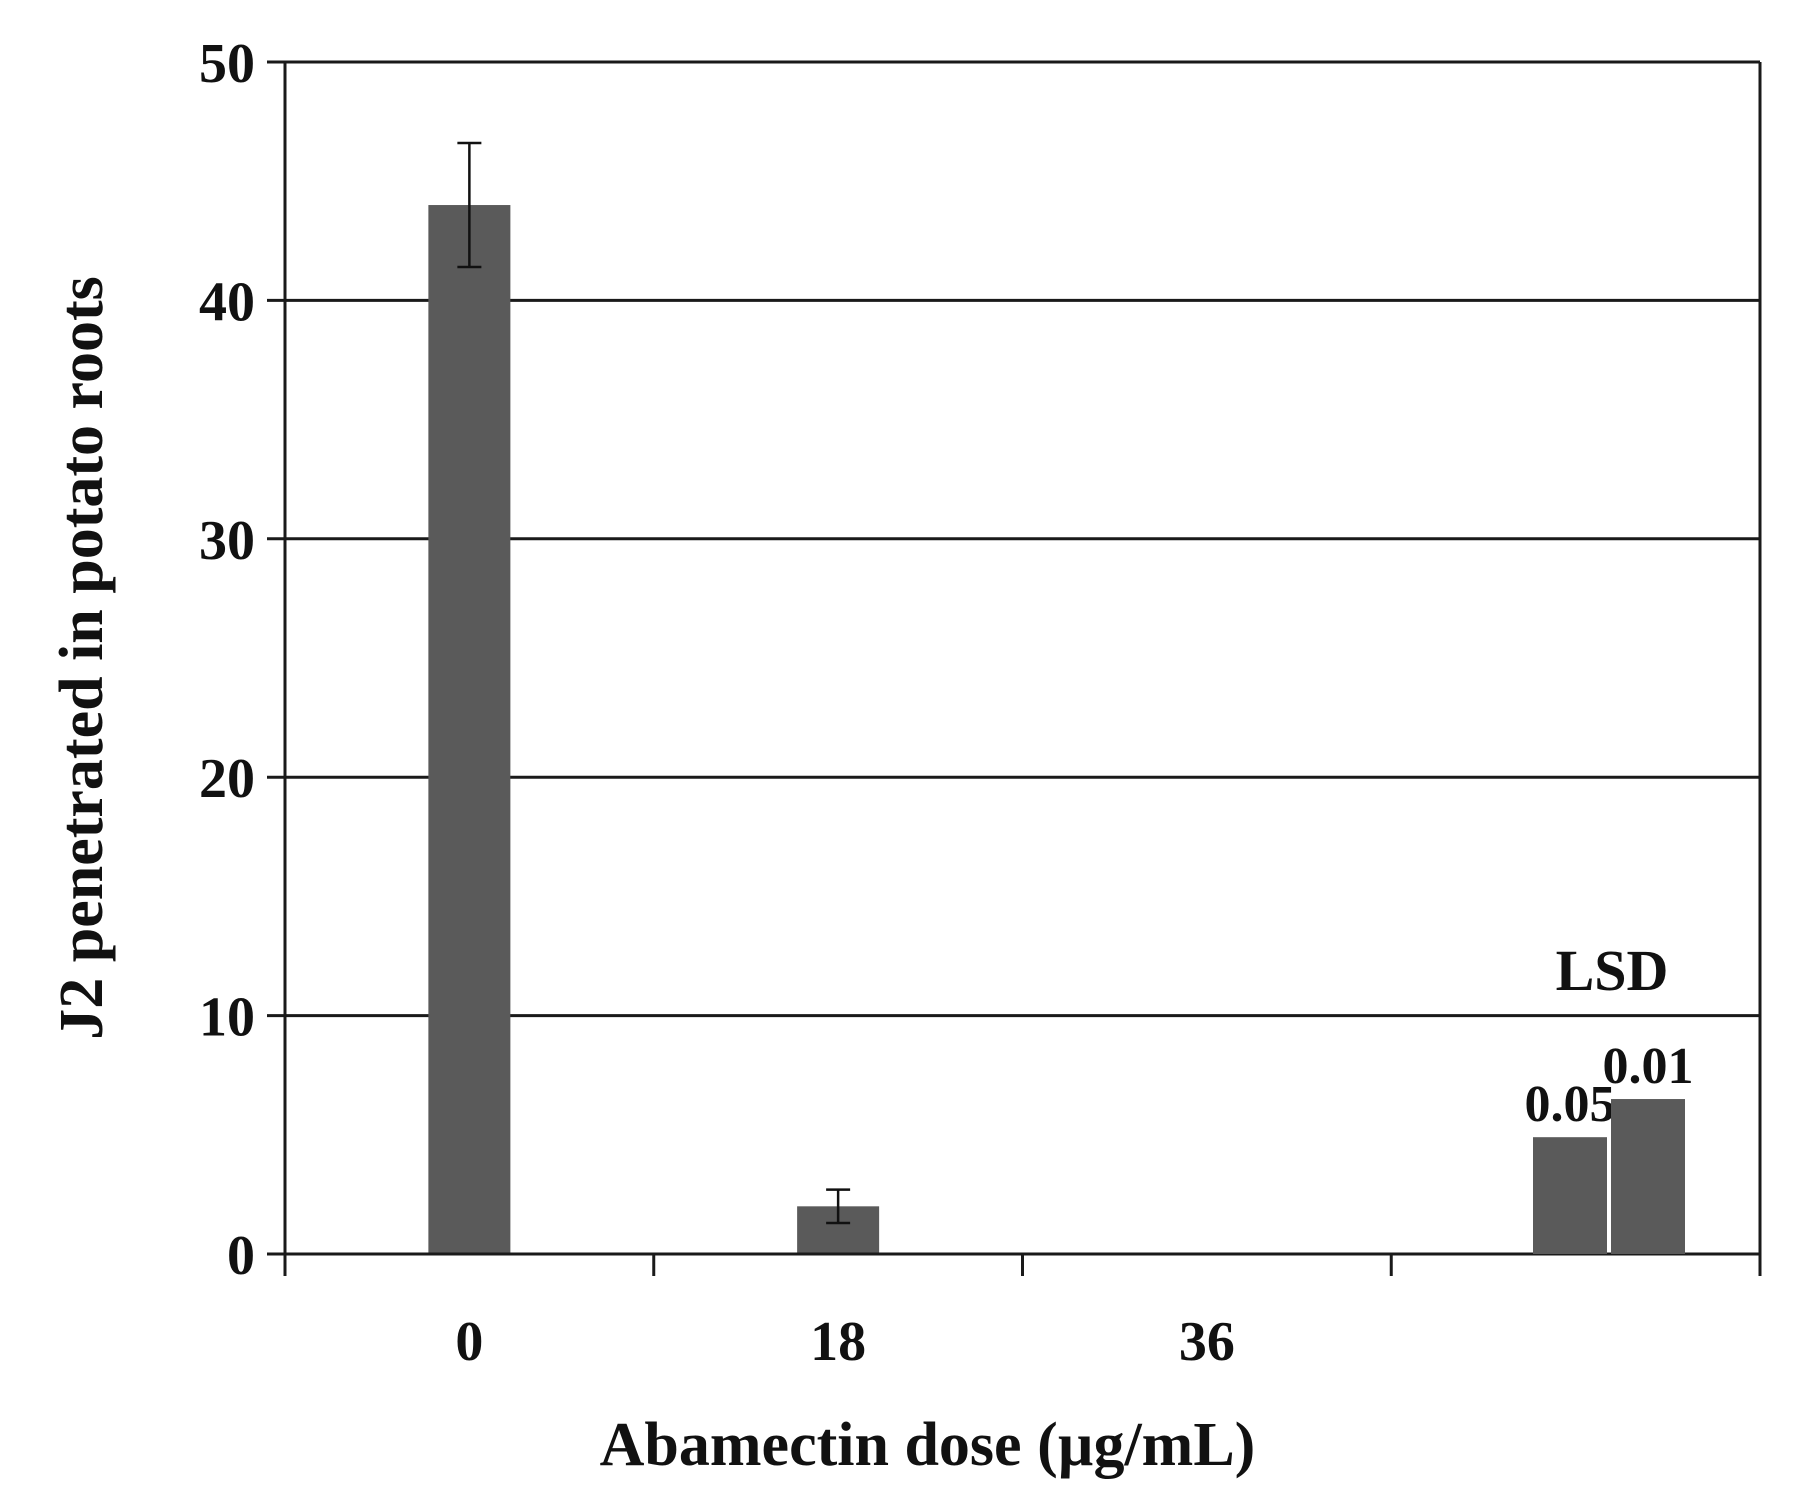  I want to click on lsd-bar-label: 0.05, so click(1570, 1104).